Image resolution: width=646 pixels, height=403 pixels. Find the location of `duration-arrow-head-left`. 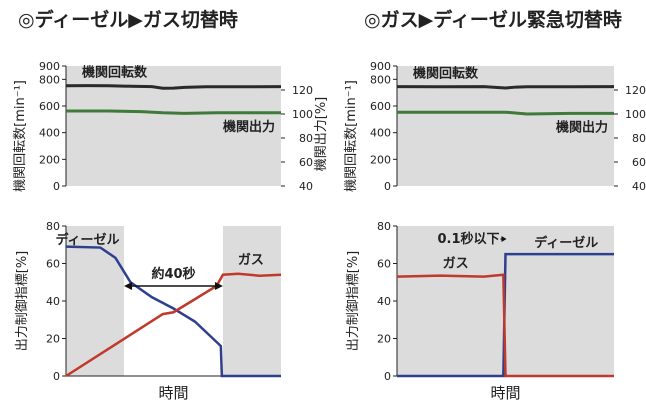

duration-arrow-head-left is located at coordinates (128, 286).